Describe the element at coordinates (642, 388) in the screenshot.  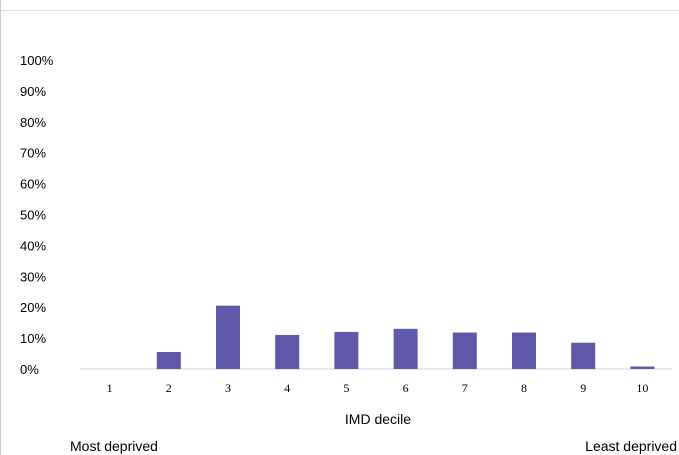
I see `x-tick-label: 10` at that location.